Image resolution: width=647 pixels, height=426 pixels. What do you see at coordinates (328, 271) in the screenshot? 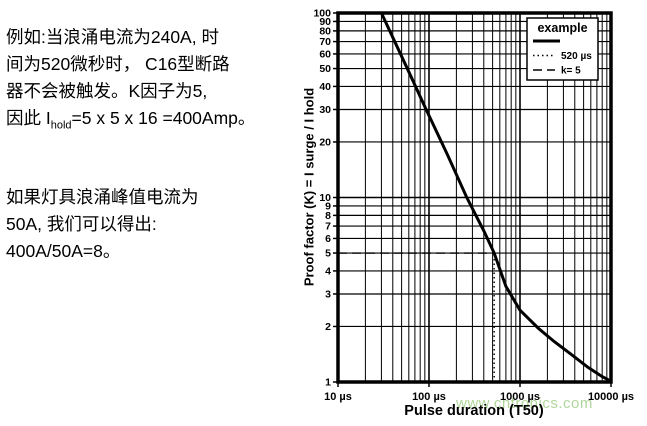
I see `y-tick-label: 4` at bounding box center [328, 271].